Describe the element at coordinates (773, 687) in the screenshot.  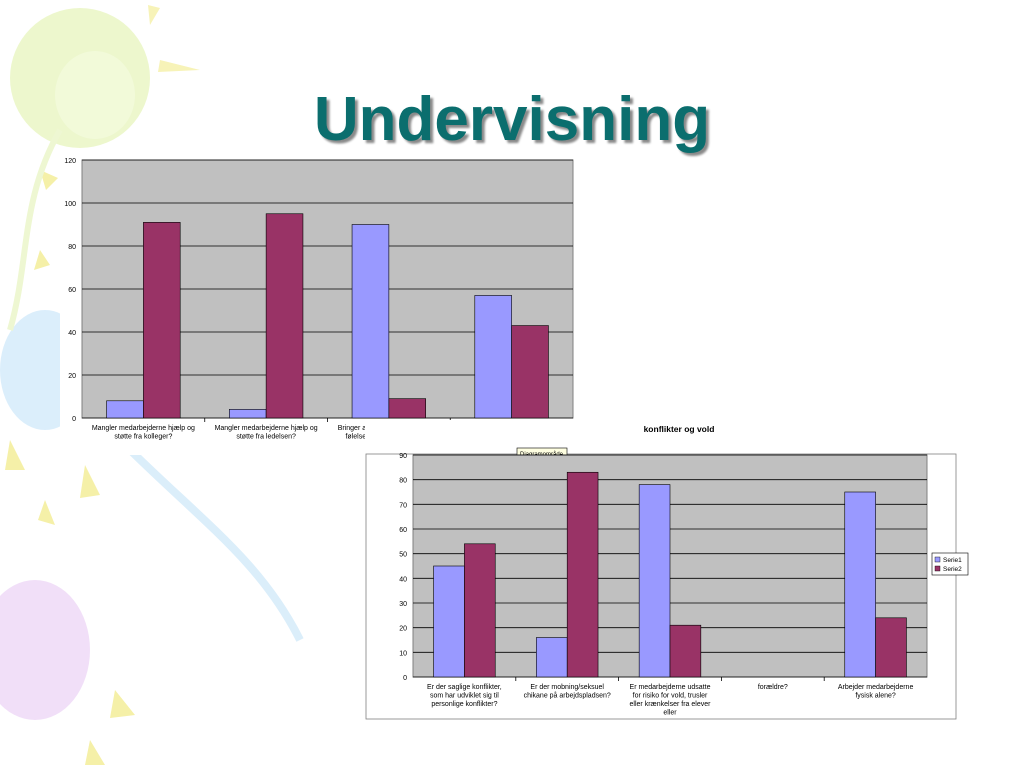
I see `x-category-label: forældre?` at that location.